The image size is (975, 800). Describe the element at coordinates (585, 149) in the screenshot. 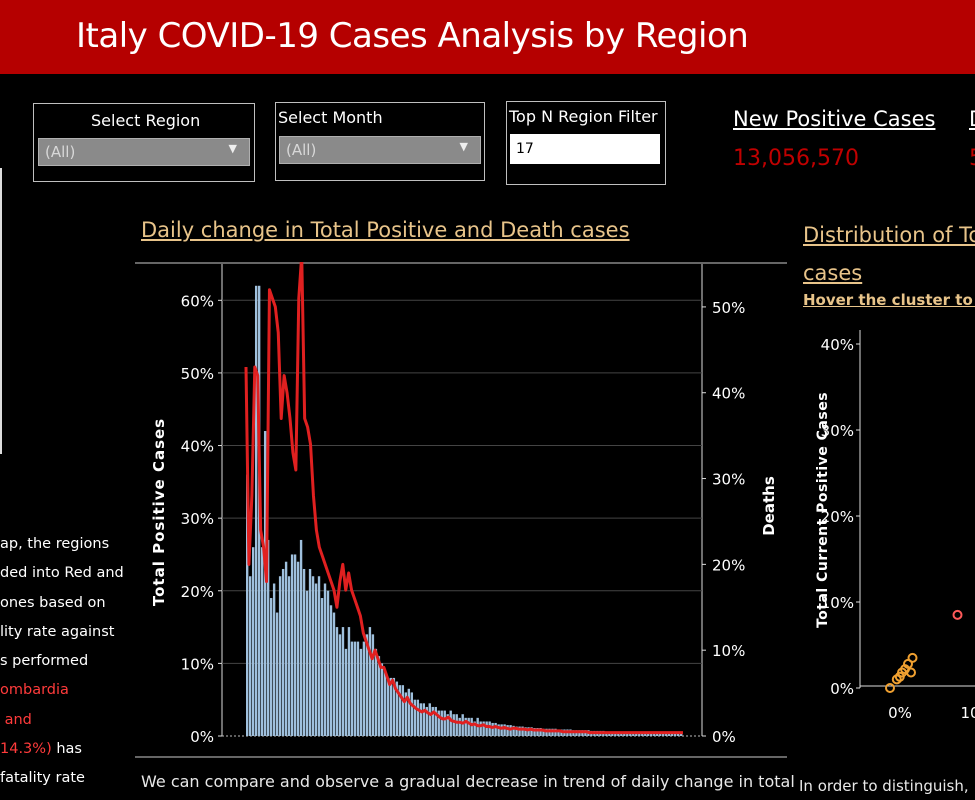

I see `topn-input: 17` at that location.